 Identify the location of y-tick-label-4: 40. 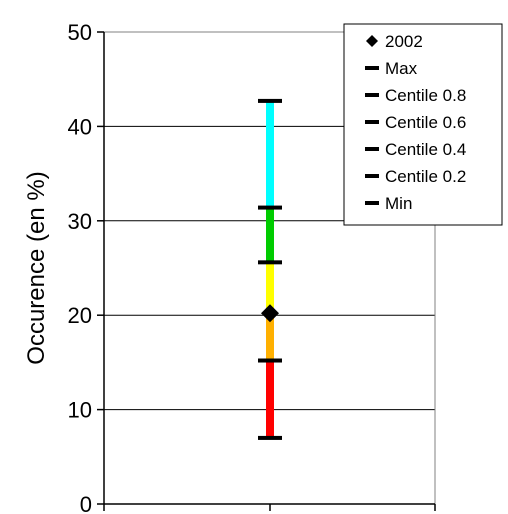
(80, 126).